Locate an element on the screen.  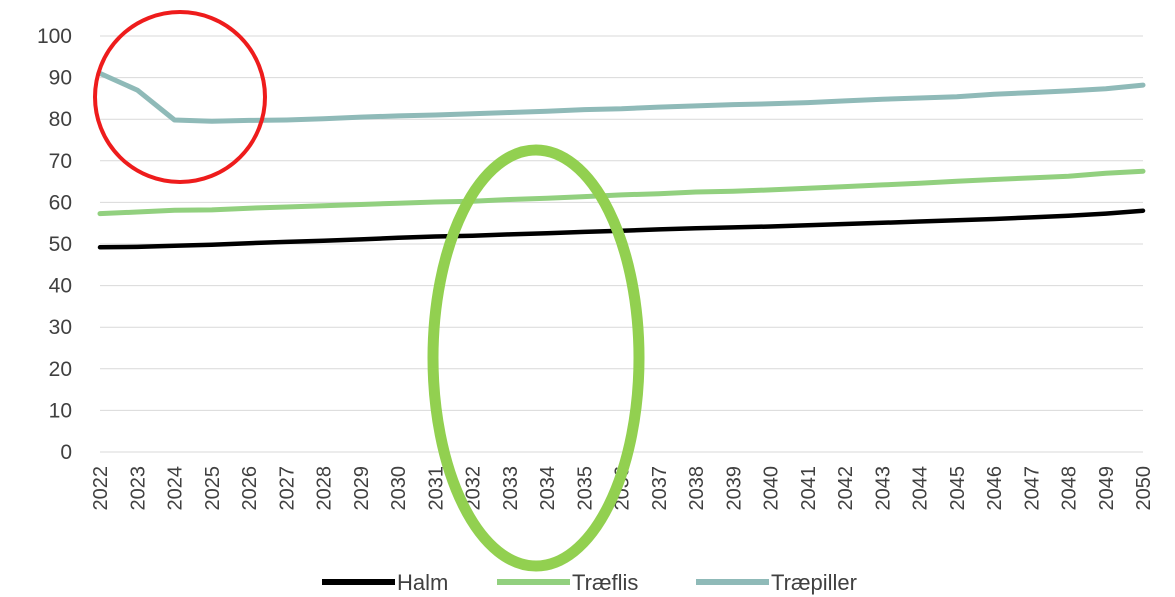
x-tick-label: 2049 is located at coordinates (1107, 488).